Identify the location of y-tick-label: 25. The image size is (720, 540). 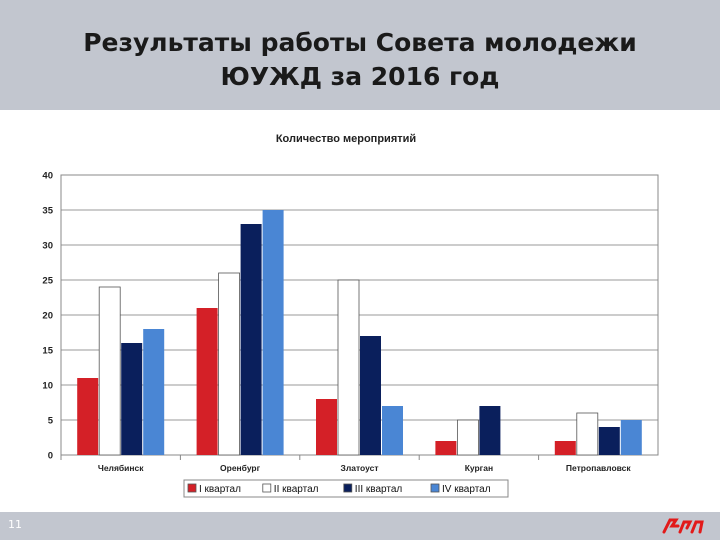
(47, 281).